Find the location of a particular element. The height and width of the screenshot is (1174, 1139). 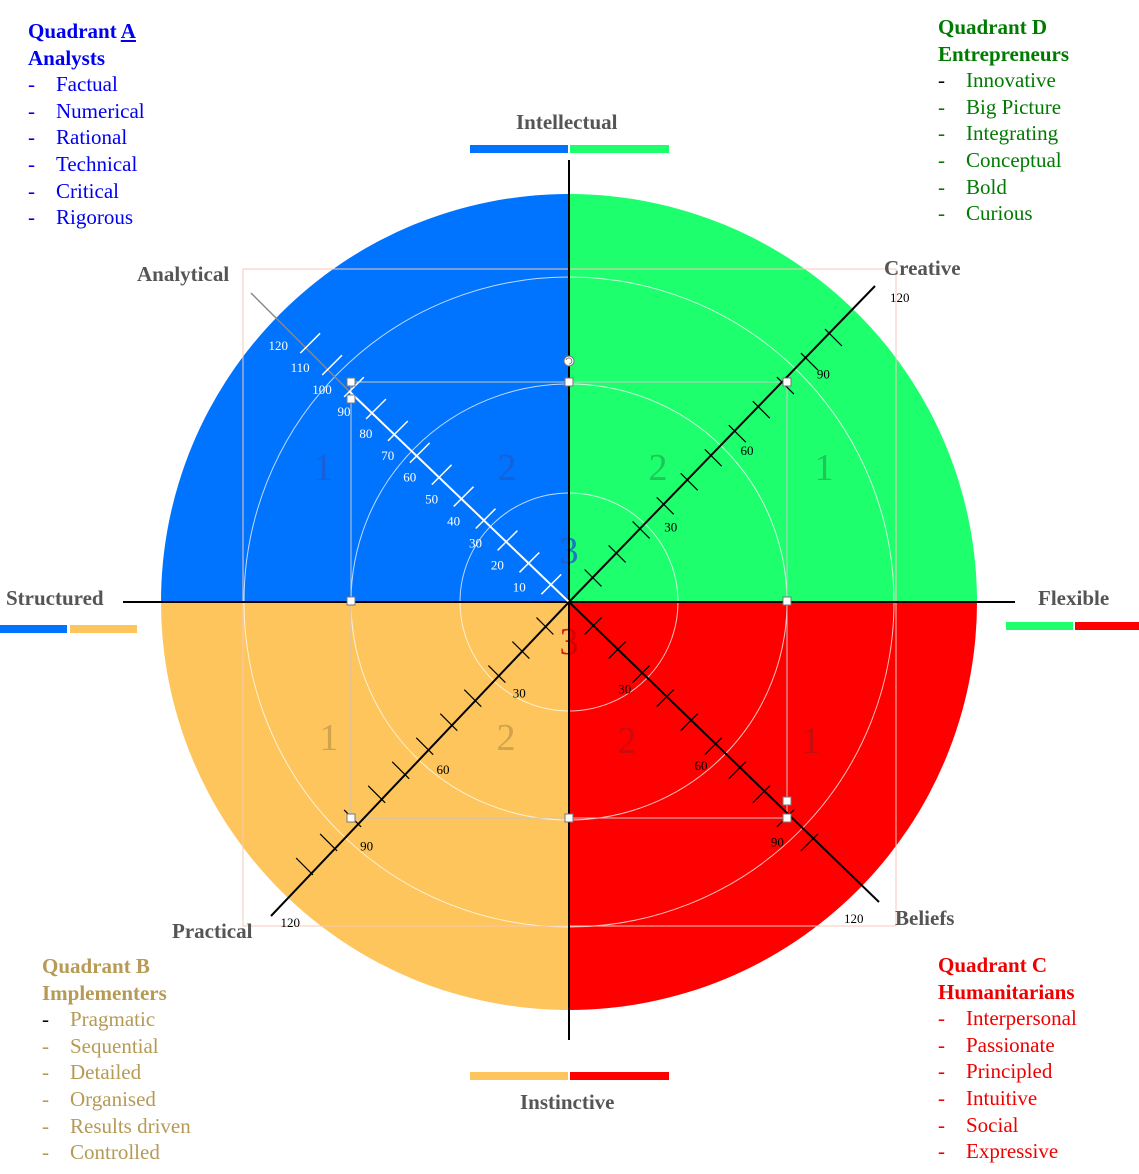

list-item: - Critical is located at coordinates (73, 190).